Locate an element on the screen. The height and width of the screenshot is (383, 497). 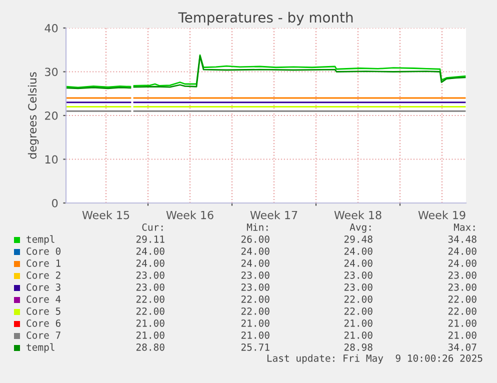
text: Max: is located at coordinates (464, 227).